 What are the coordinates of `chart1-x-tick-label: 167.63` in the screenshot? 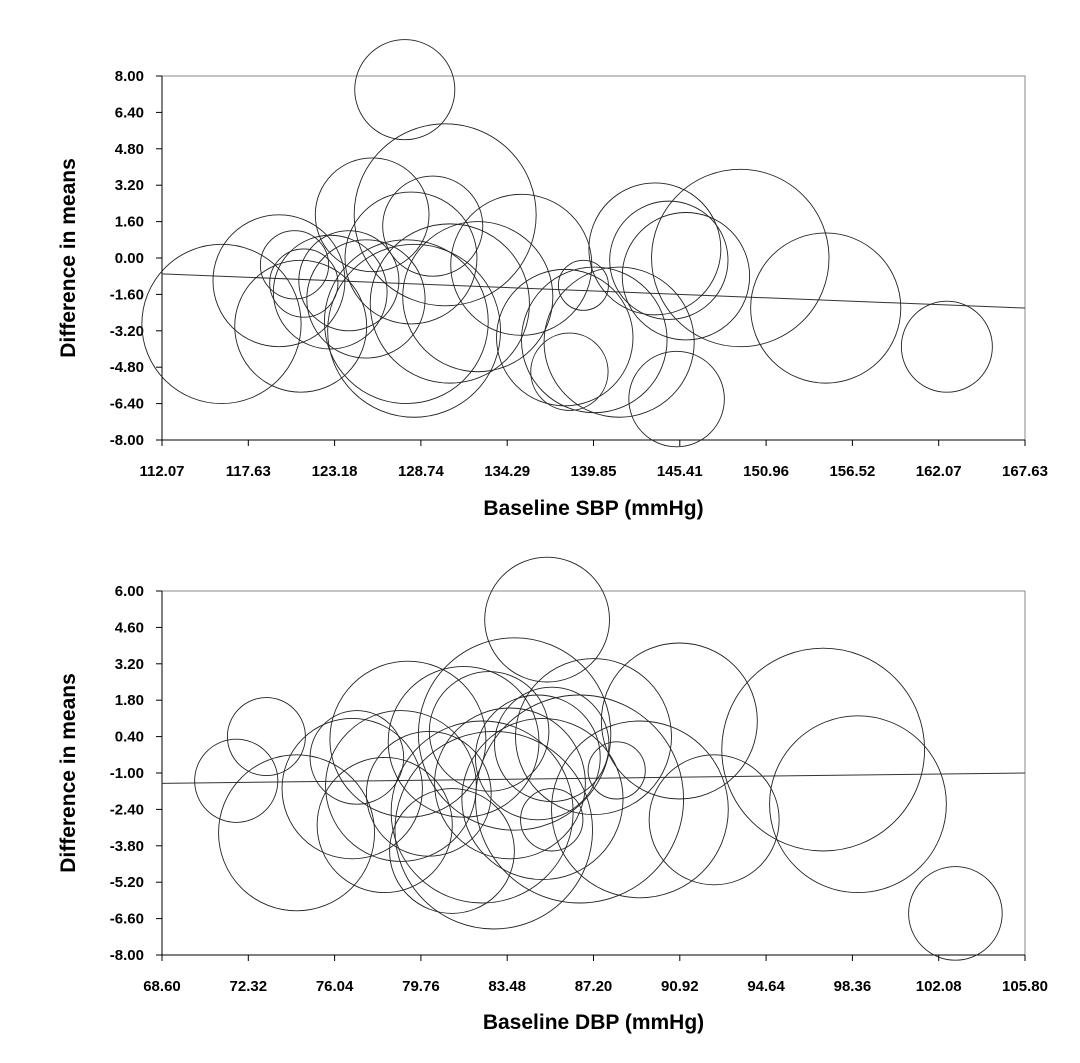 It's located at (1025, 471).